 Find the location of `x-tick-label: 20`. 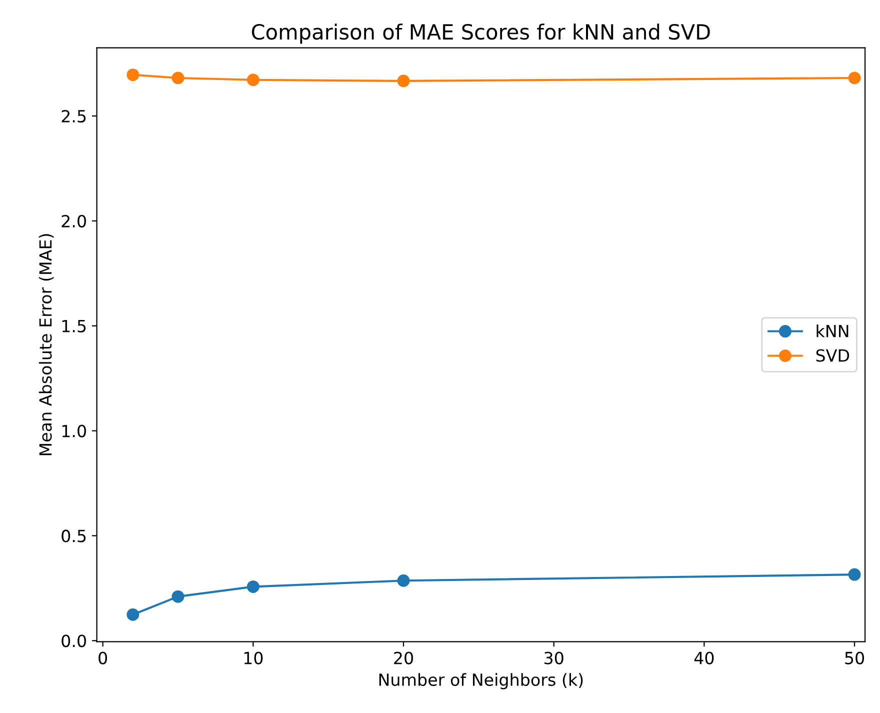

x-tick-label: 20 is located at coordinates (403, 658).